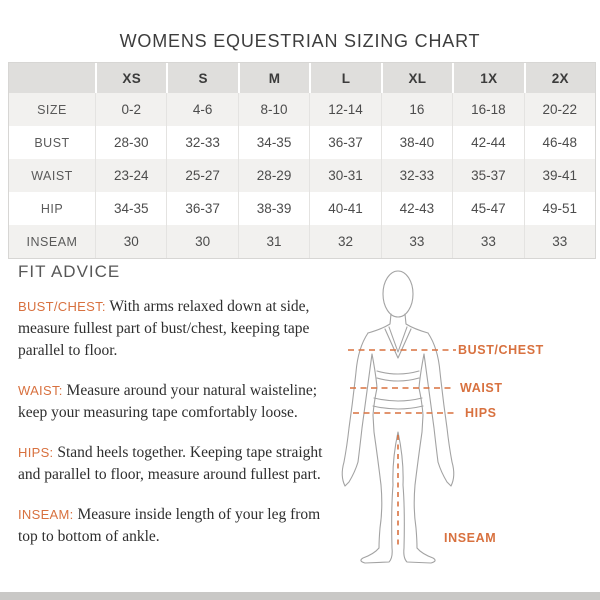 The height and width of the screenshot is (600, 600). What do you see at coordinates (487, 78) in the screenshot?
I see `size-chart-col-1x: 1X` at bounding box center [487, 78].